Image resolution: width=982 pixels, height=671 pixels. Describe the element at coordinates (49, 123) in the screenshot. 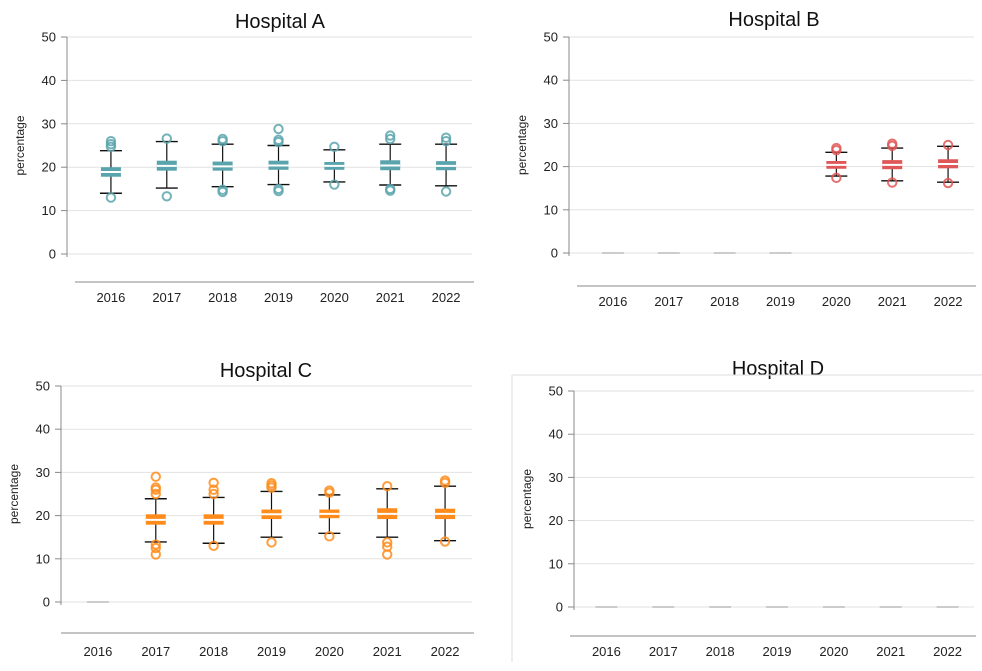

I see `y-tick-label: 30` at that location.